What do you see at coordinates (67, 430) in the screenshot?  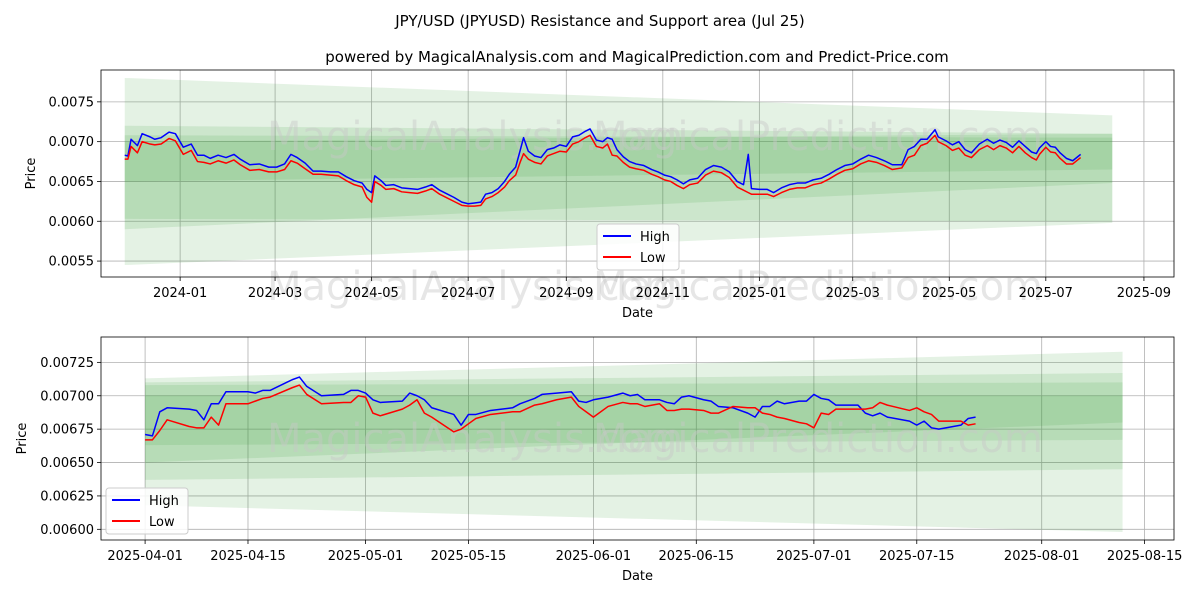 I see `y-tick-label: 0.00675` at bounding box center [67, 430].